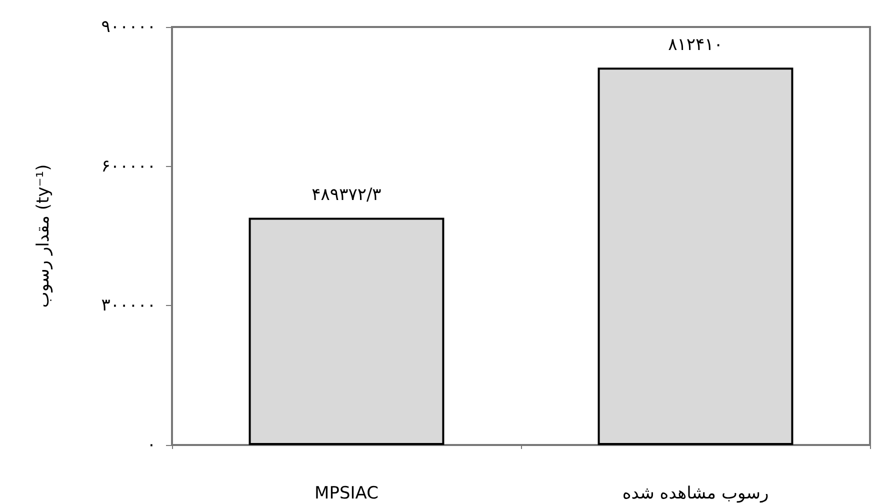  I want to click on y-tick-label: ۳۰۰۰۰۰, so click(128, 306).